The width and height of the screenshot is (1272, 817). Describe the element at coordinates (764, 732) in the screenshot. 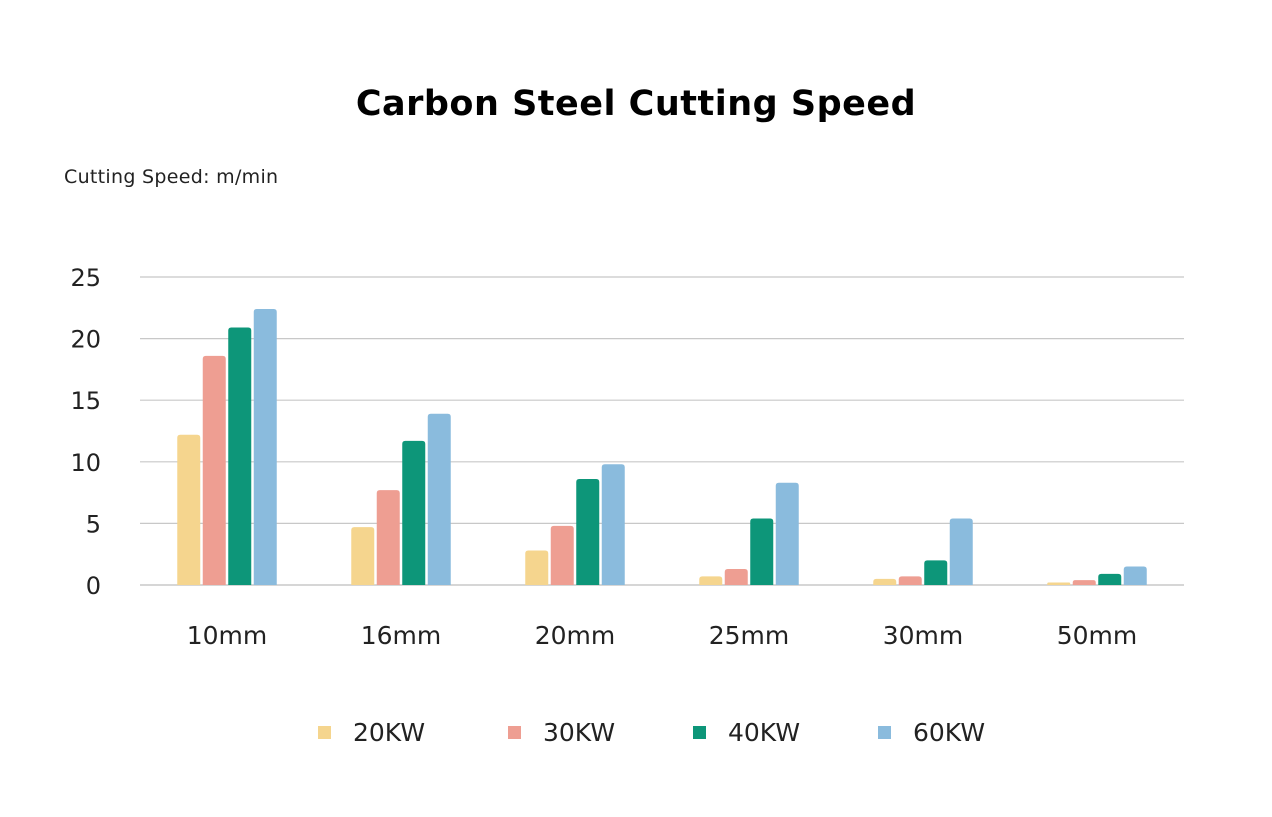

I see `legend-label-40kw: 40KW` at that location.